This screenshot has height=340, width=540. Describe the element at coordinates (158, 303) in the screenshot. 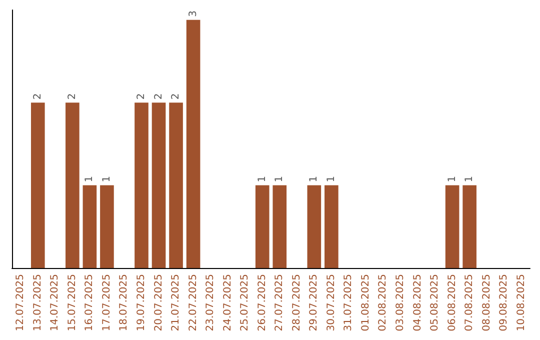

I see `x-tick-label: 20.07.2025` at that location.